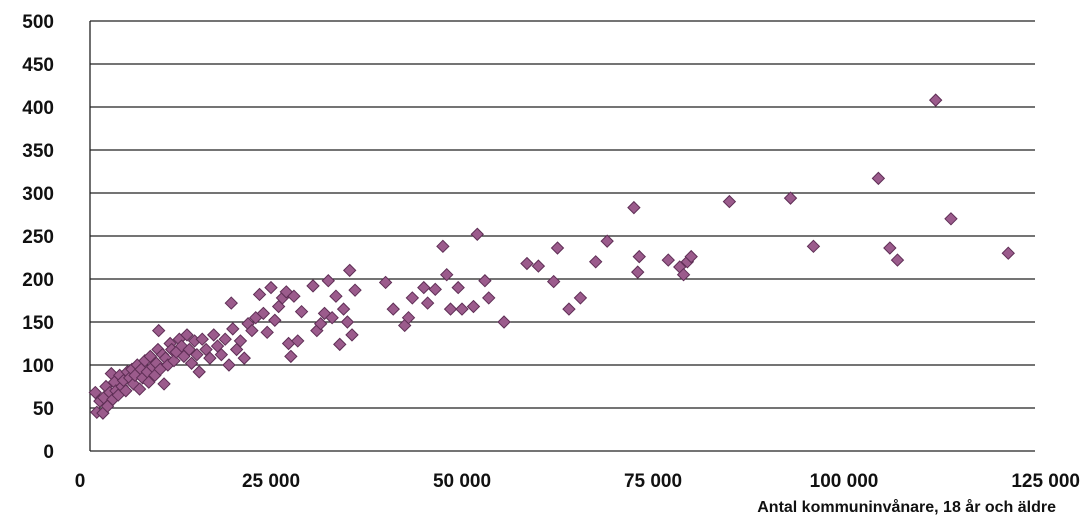 This screenshot has width=1085, height=517. What do you see at coordinates (462, 481) in the screenshot?
I see `x-tick-label: 50 000` at bounding box center [462, 481].